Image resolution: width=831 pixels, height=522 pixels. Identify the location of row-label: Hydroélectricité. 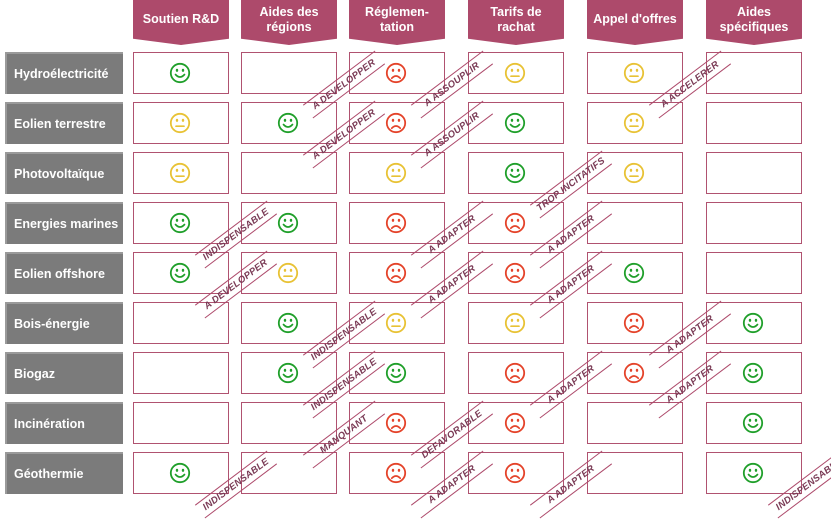
(64, 73).